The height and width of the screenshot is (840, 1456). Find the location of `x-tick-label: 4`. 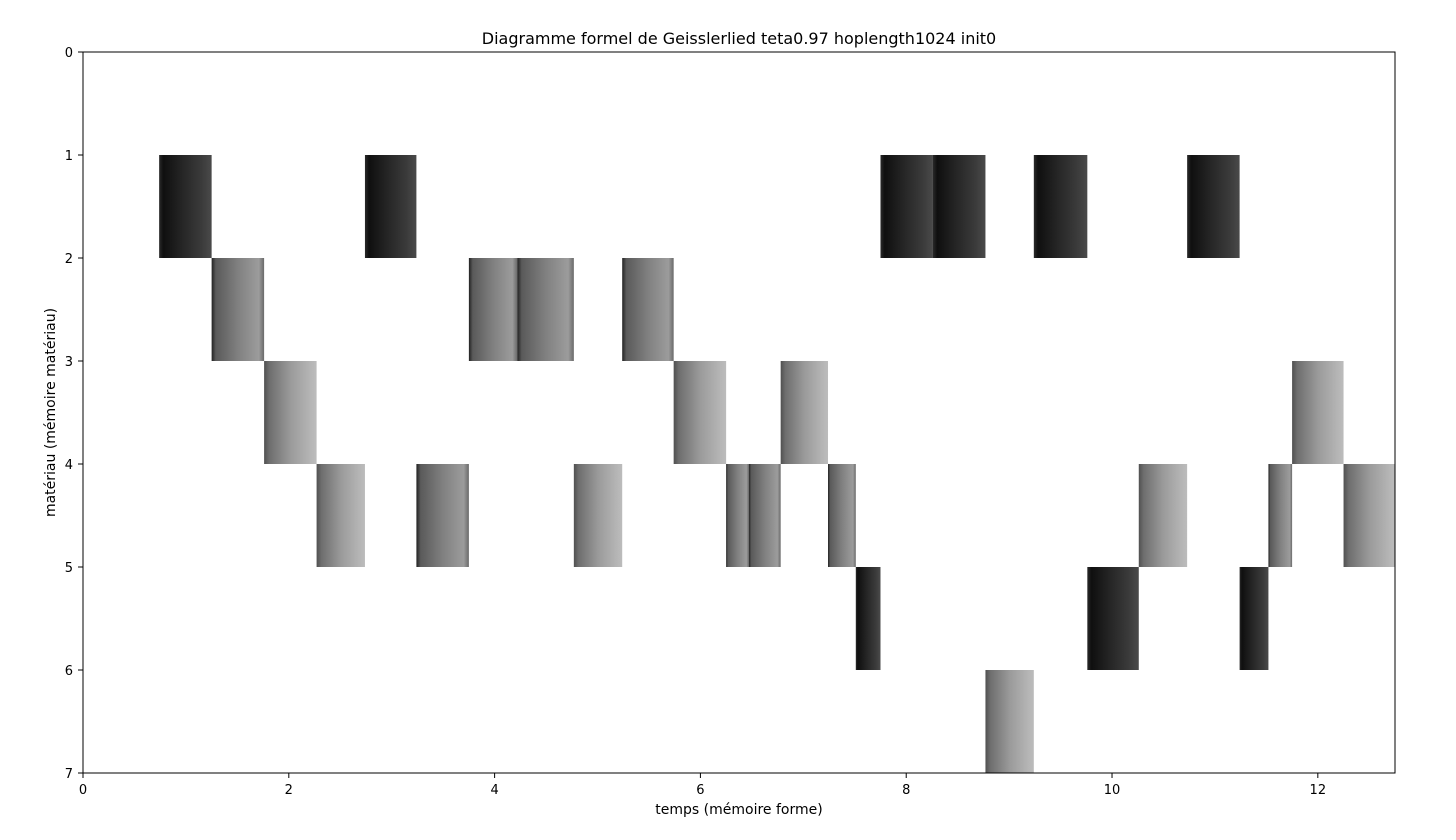

x-tick-label: 4 is located at coordinates (494, 790).